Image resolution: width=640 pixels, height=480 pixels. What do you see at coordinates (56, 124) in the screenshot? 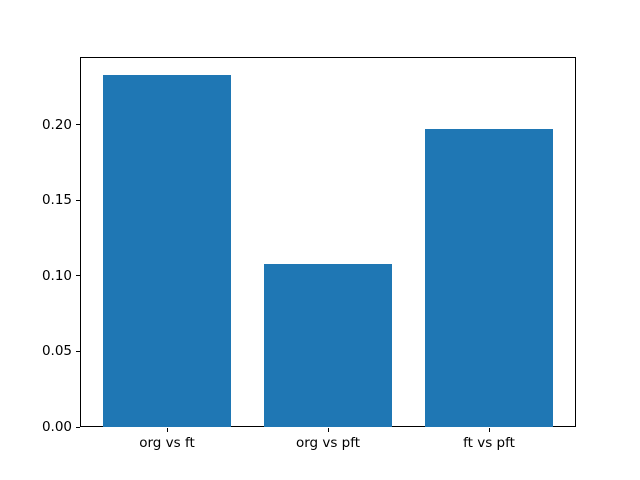
I see `y-tick-label: 0.20` at bounding box center [56, 124].